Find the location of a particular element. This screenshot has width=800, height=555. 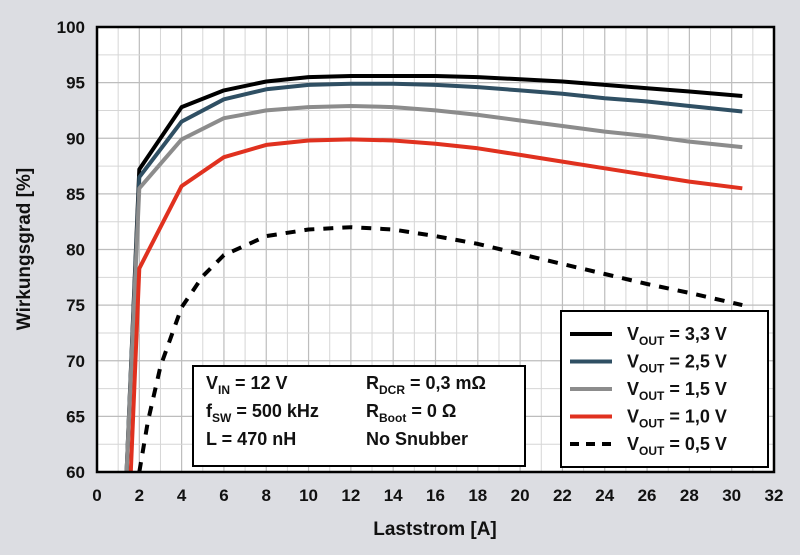

x-tick-labels: 0 2 4 6 8 10 12 14 16 18 20 22 24 26 28 30 32 is located at coordinates (437, 495).